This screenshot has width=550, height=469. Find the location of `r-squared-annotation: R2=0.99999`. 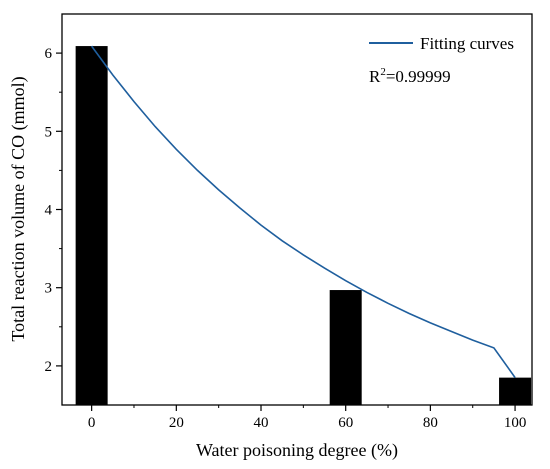

r-squared-annotation: R2=0.99999 is located at coordinates (410, 76).